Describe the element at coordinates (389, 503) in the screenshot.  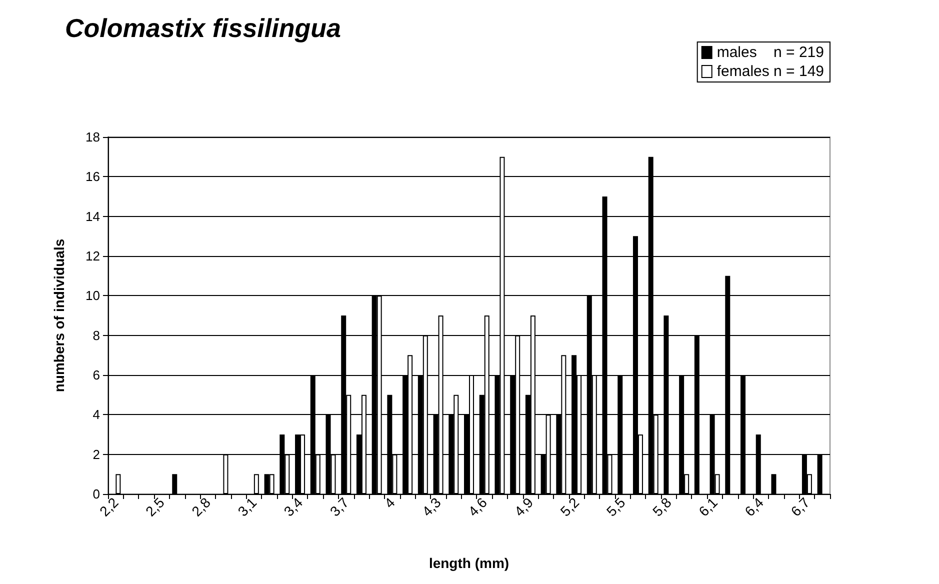
I see `x-tick-label: 4` at that location.